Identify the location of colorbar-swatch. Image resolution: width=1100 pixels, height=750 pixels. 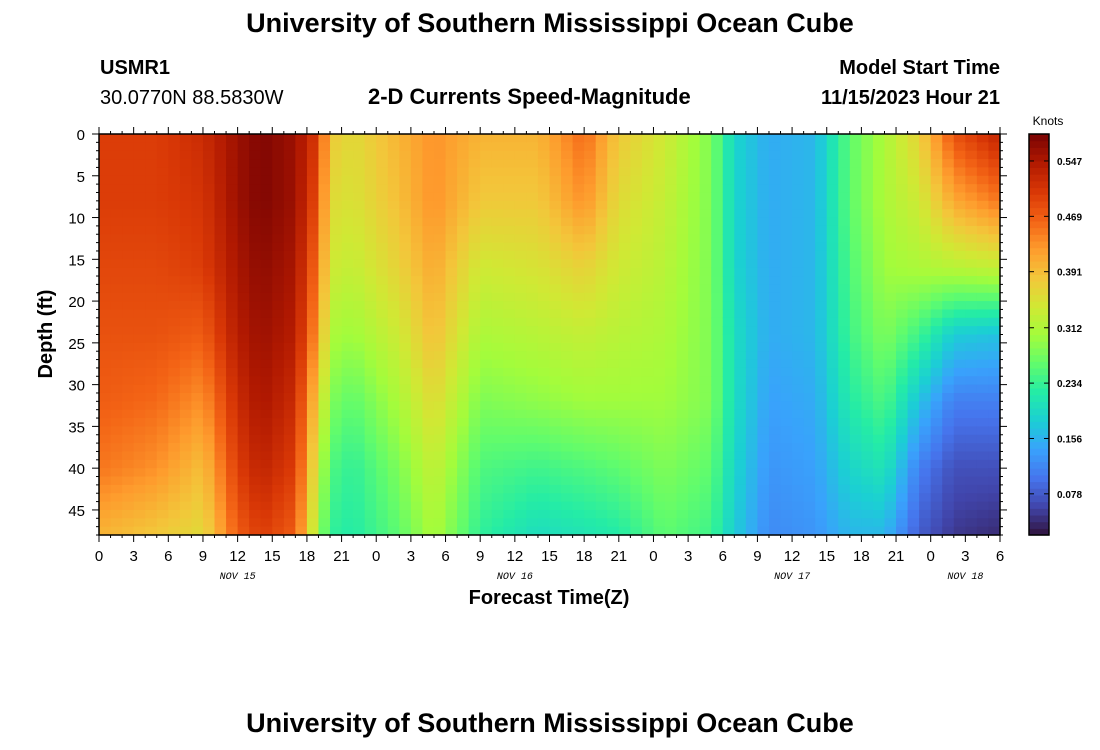
(1039, 412).